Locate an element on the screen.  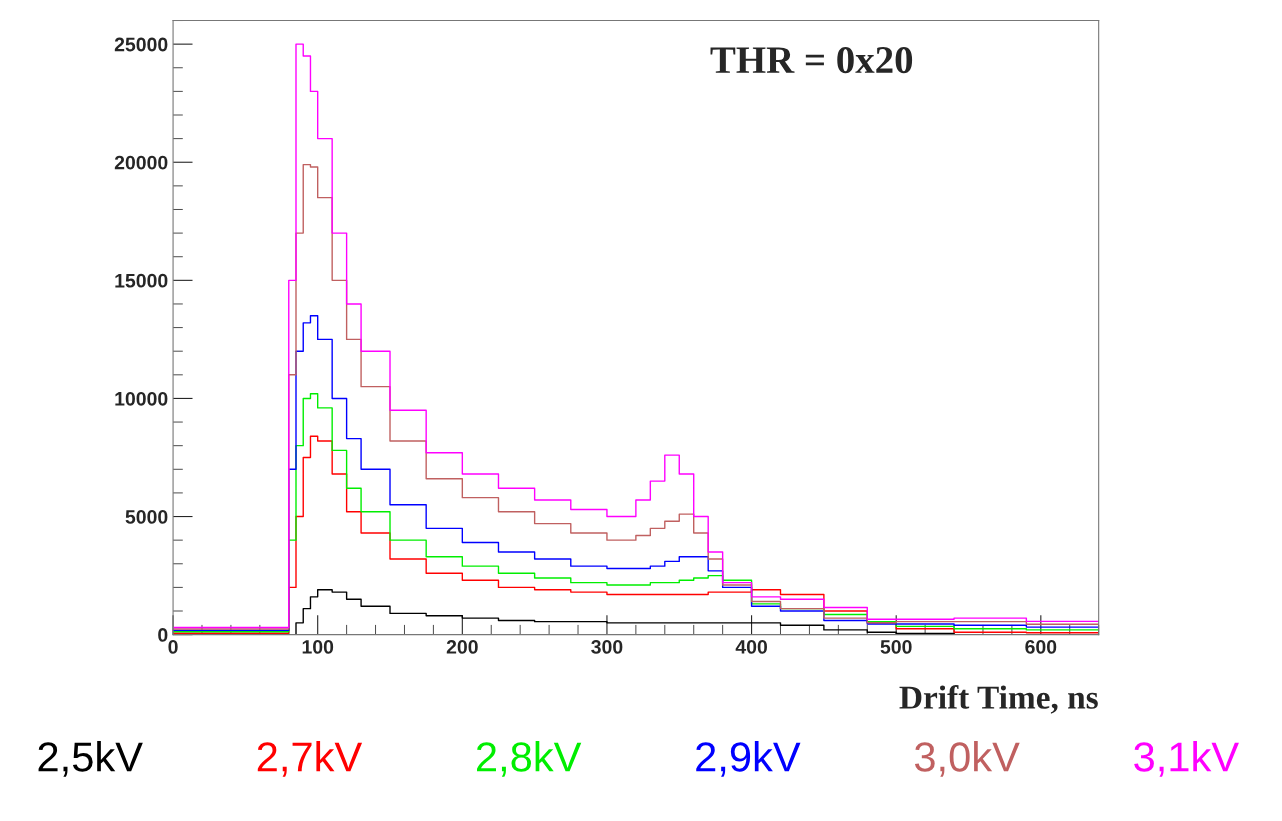
x-axis-title: Drift Time, ns is located at coordinates (998, 699).